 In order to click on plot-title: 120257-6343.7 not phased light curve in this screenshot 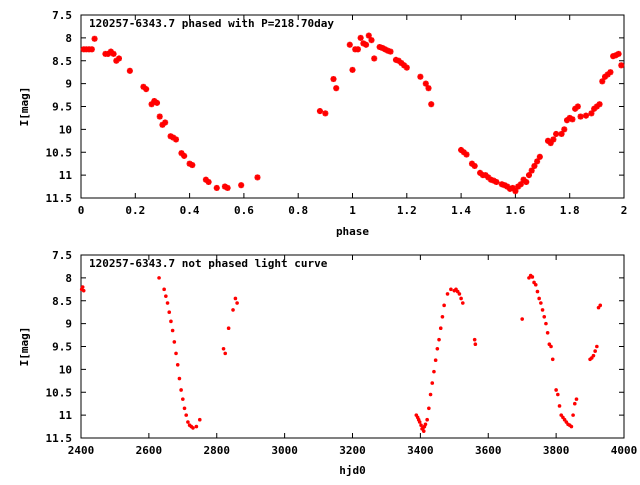, I will do `click(208, 263)`.